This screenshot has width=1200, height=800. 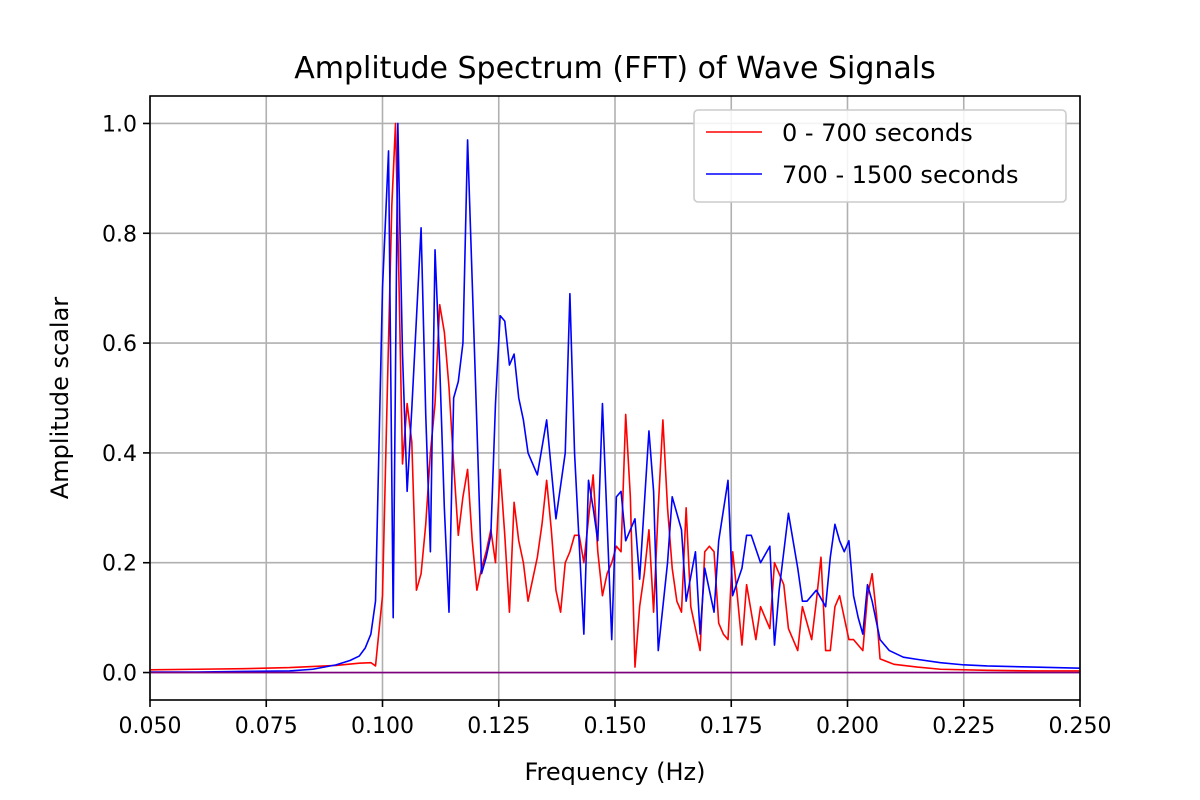 I want to click on legend-label-0-700: 0 - 700 seconds, so click(x=877, y=133).